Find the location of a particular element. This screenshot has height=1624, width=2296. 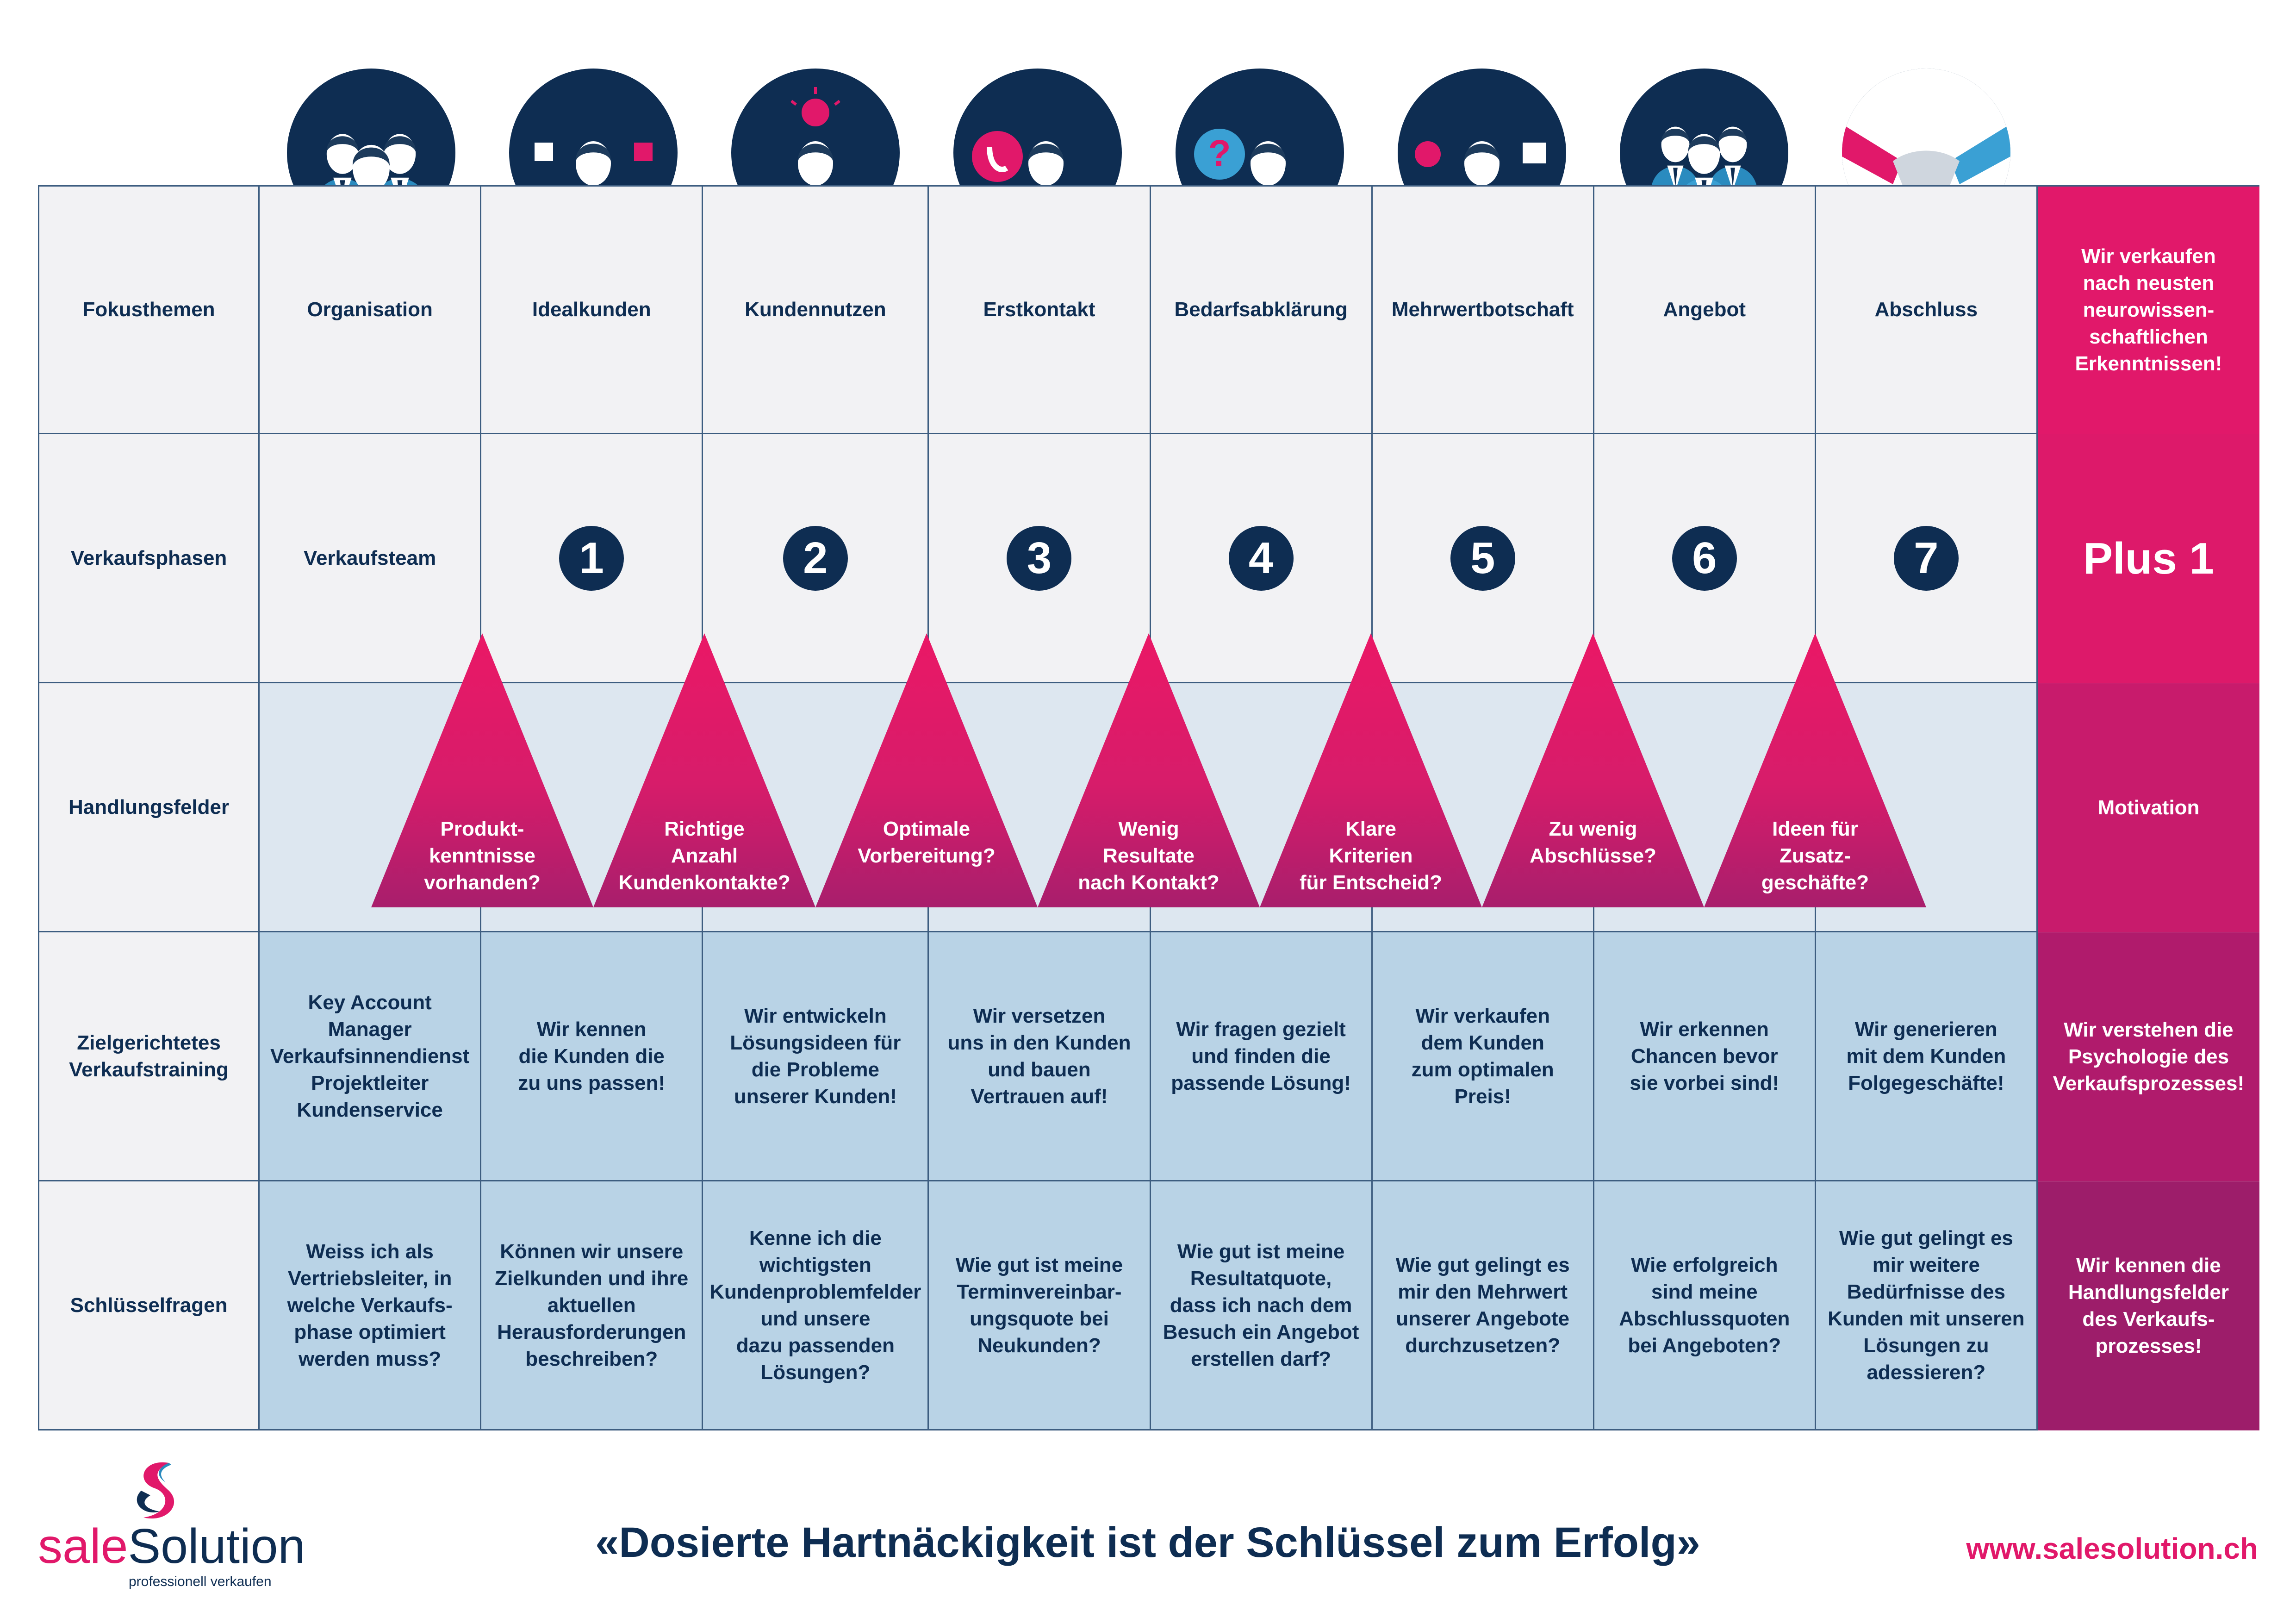

phase-number-1: 1 is located at coordinates (591, 558).